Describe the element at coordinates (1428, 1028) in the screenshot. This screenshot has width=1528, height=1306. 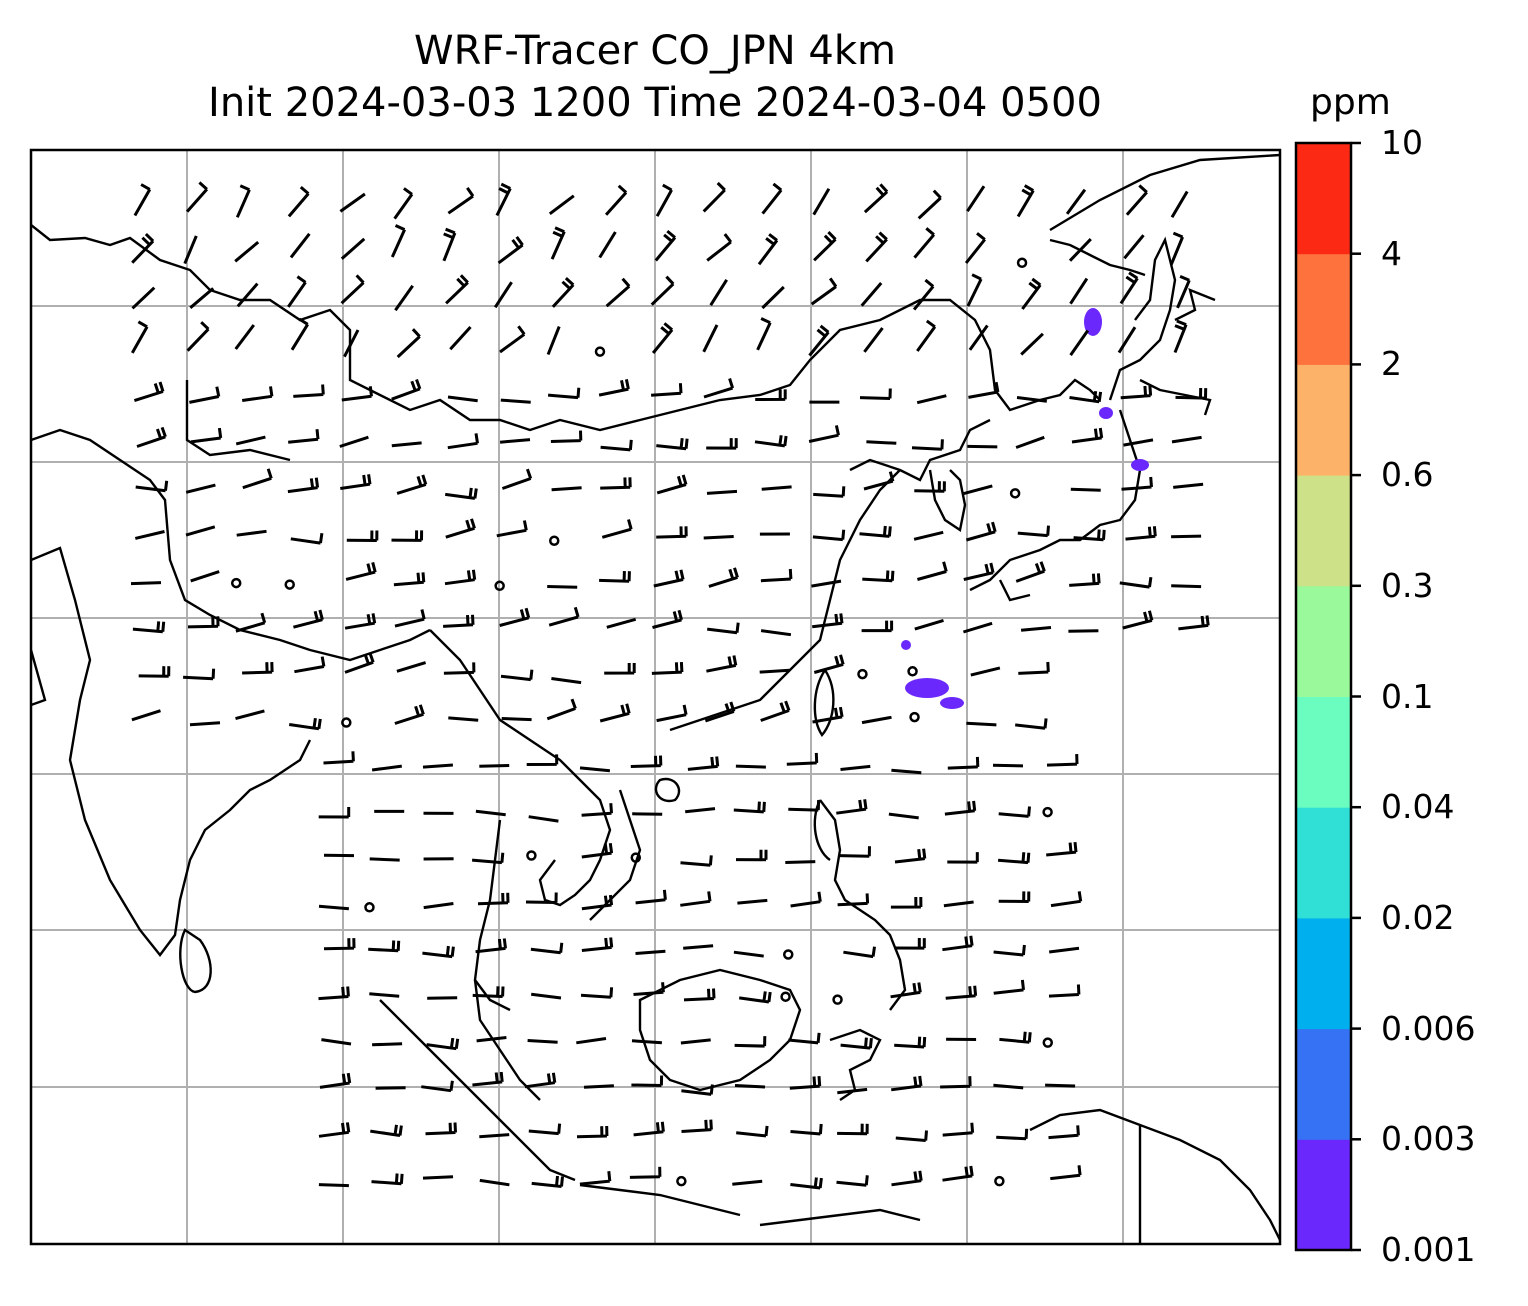
I see `colorbar-tick-label: 0.006` at that location.